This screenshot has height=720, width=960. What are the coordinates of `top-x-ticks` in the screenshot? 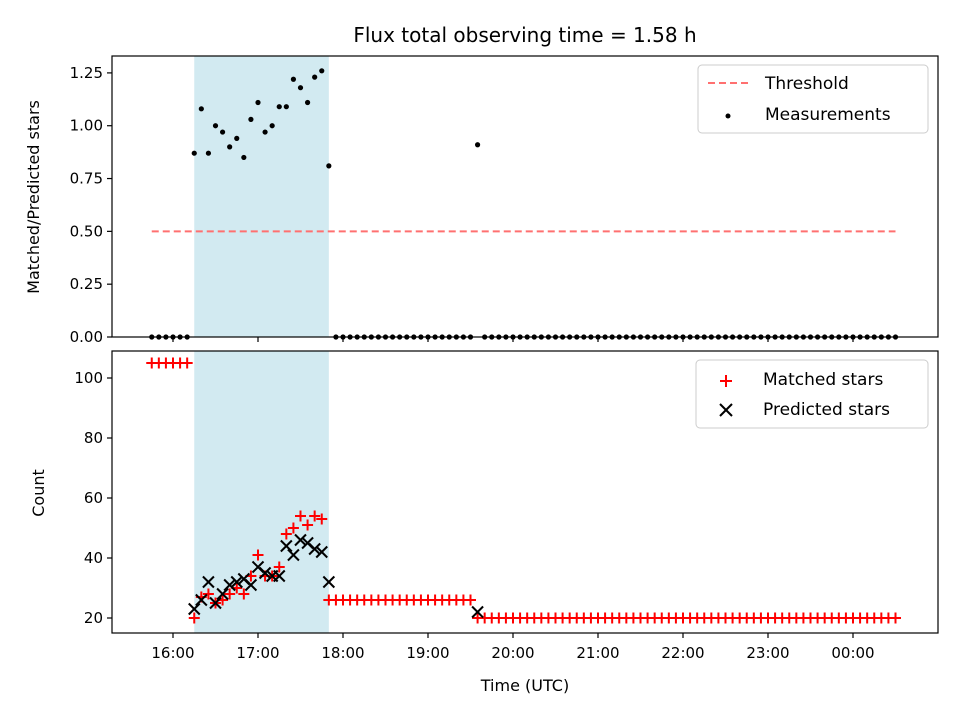 It's located at (513, 339).